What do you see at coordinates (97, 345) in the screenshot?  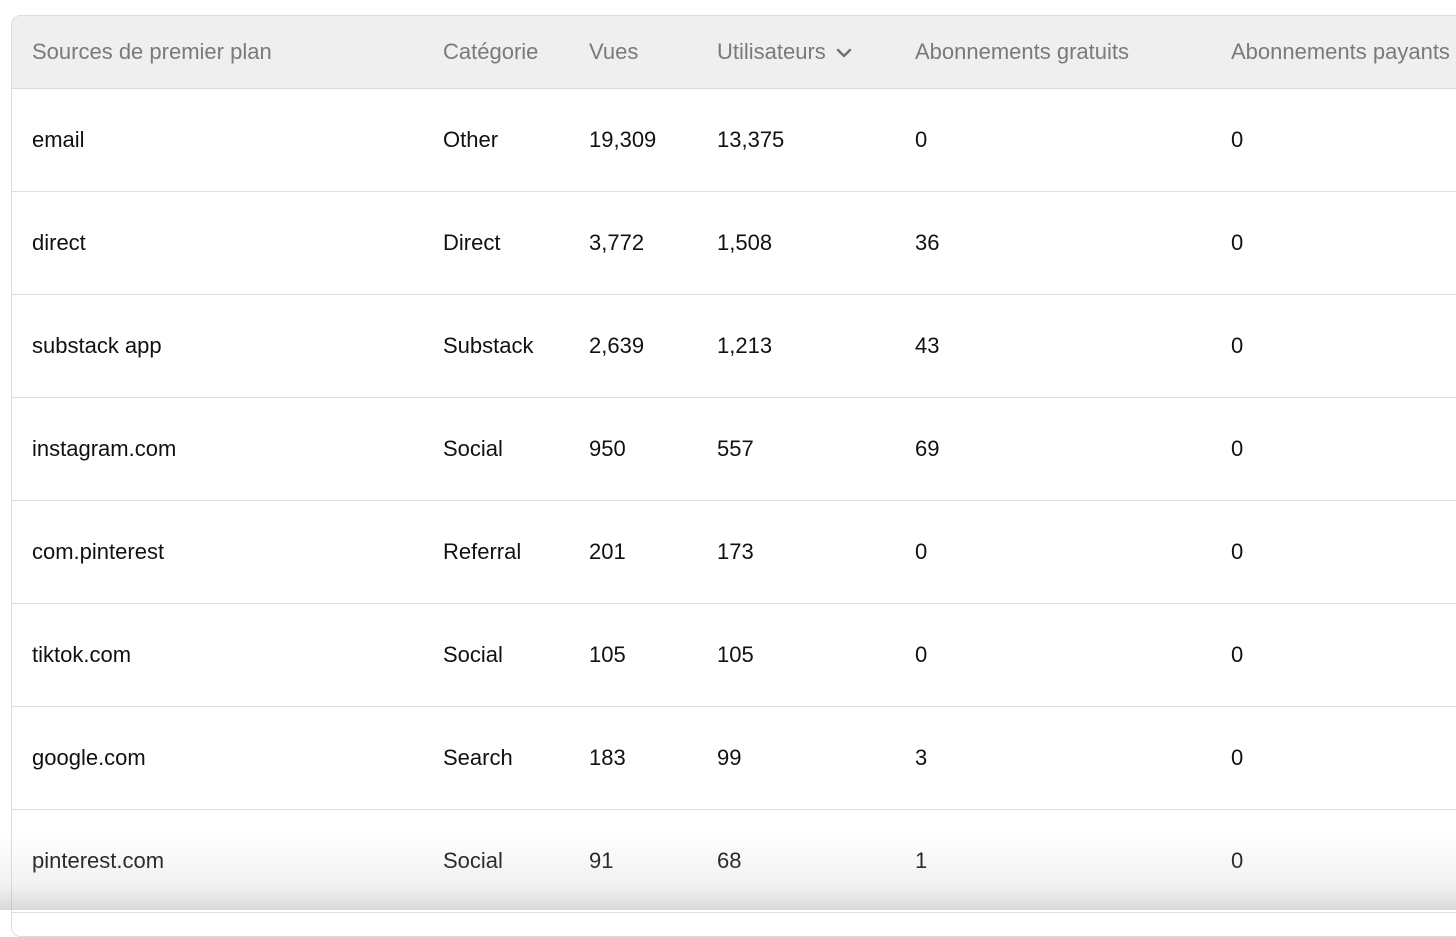 I see `cell-source: substack app` at bounding box center [97, 345].